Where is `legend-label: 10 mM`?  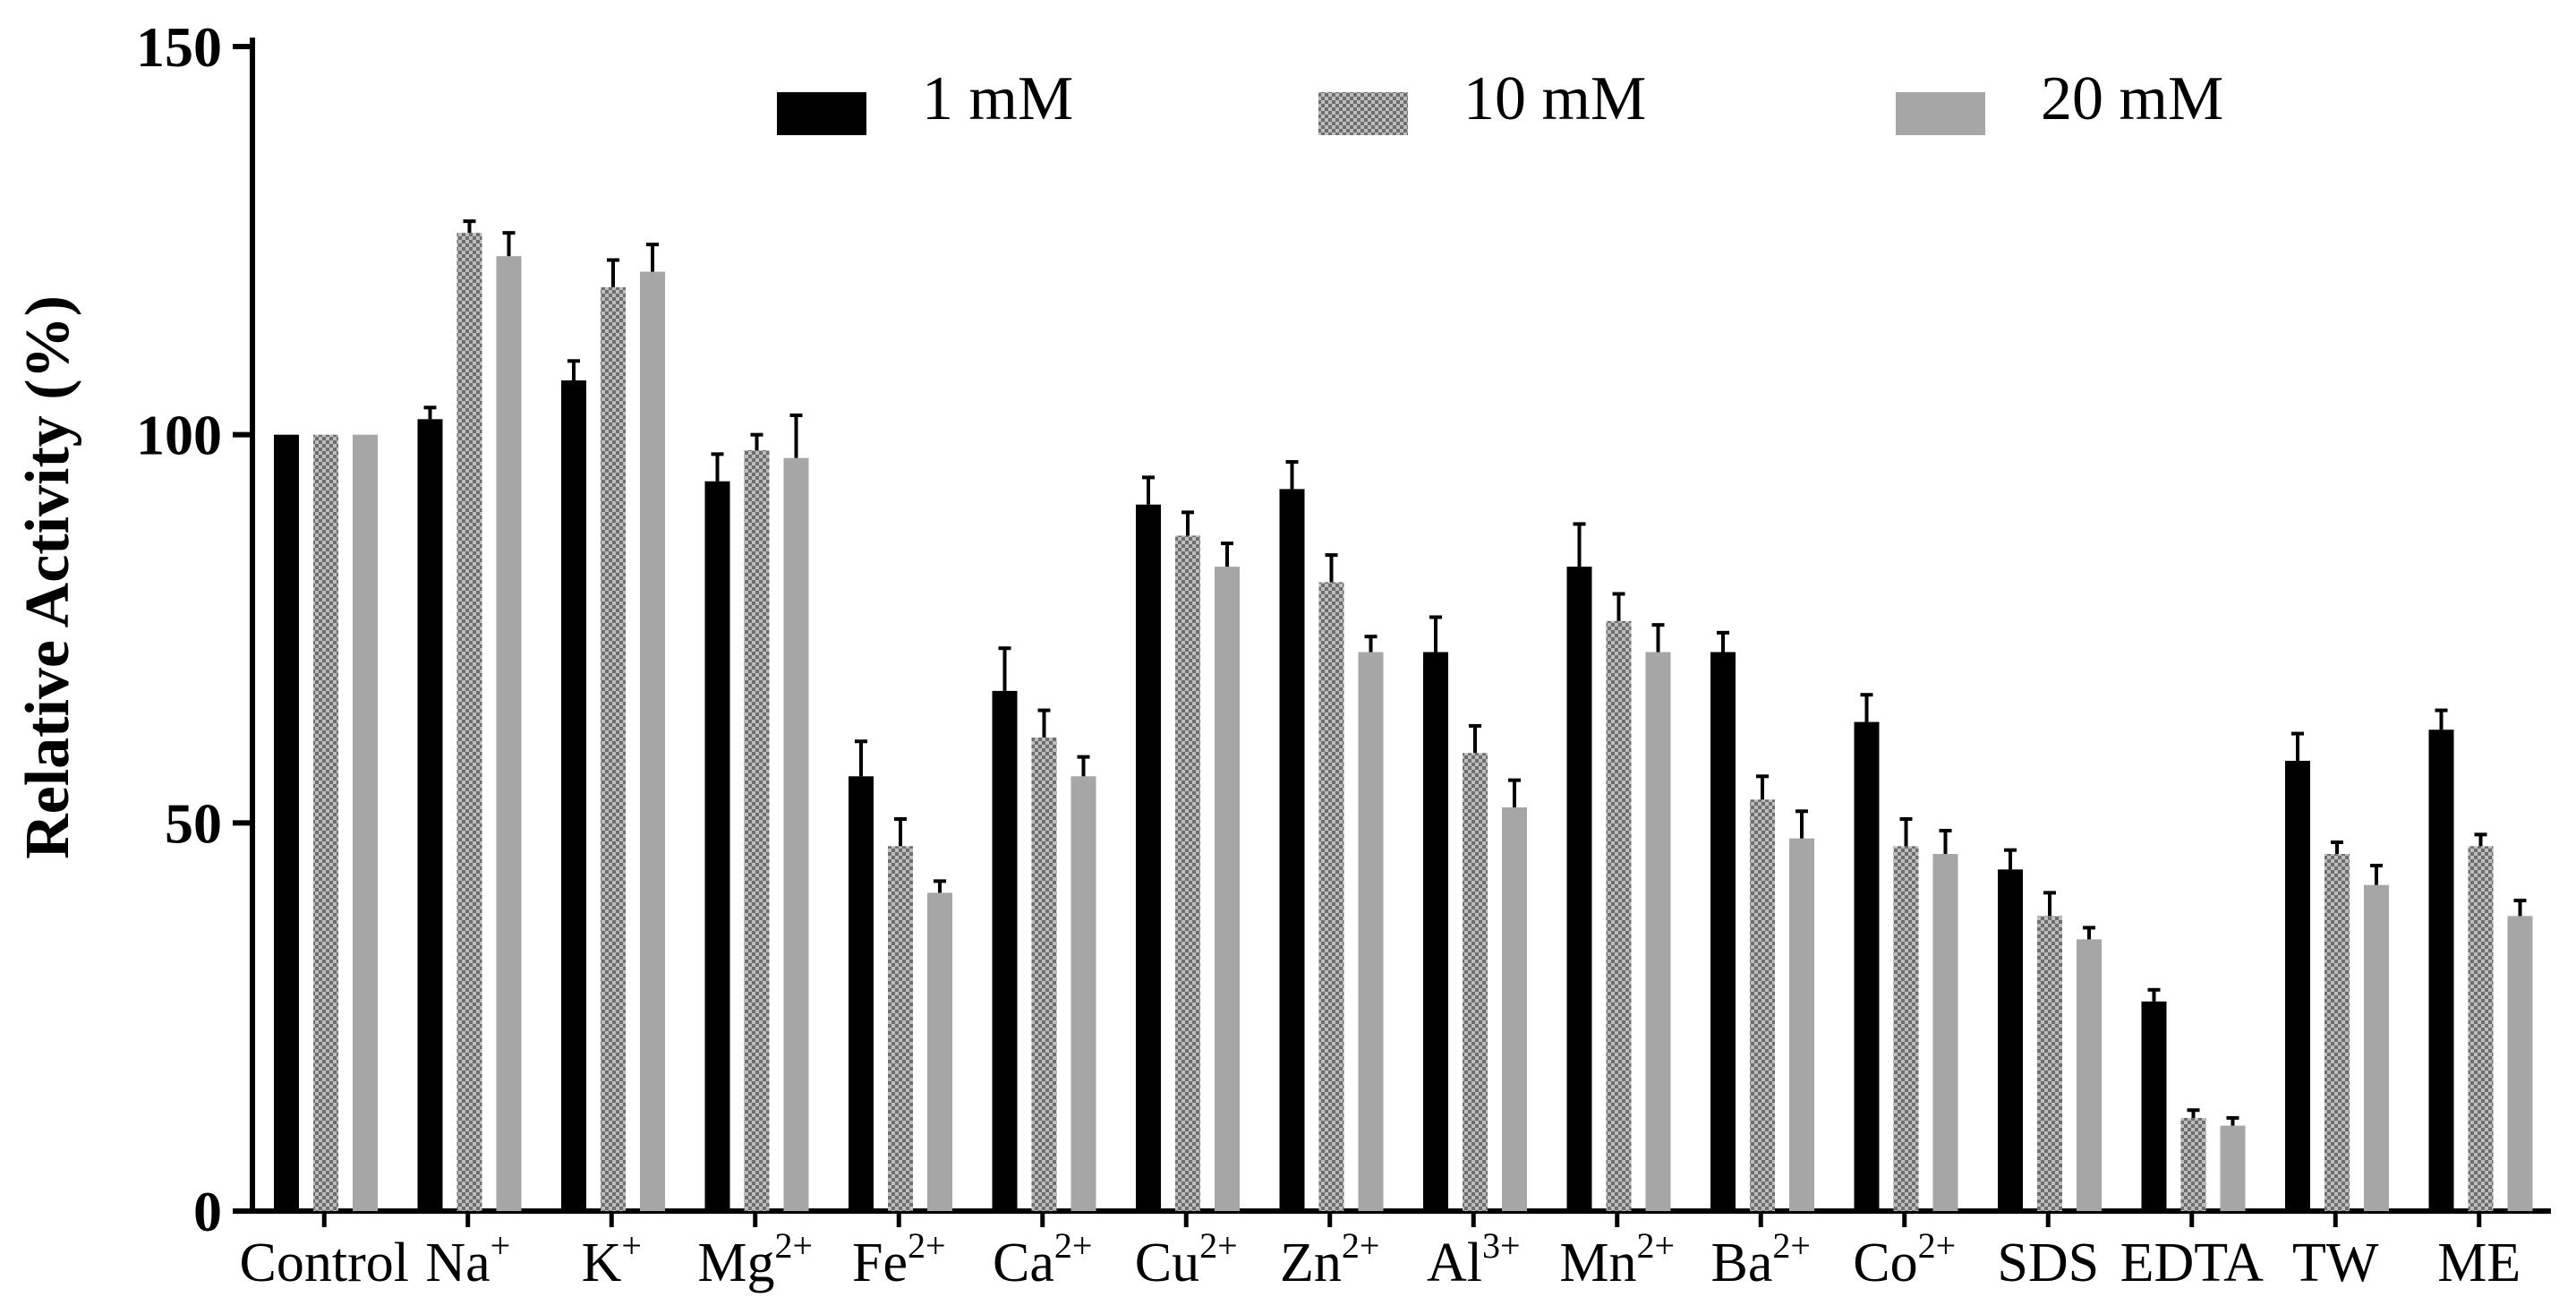 legend-label: 10 mM is located at coordinates (1554, 98).